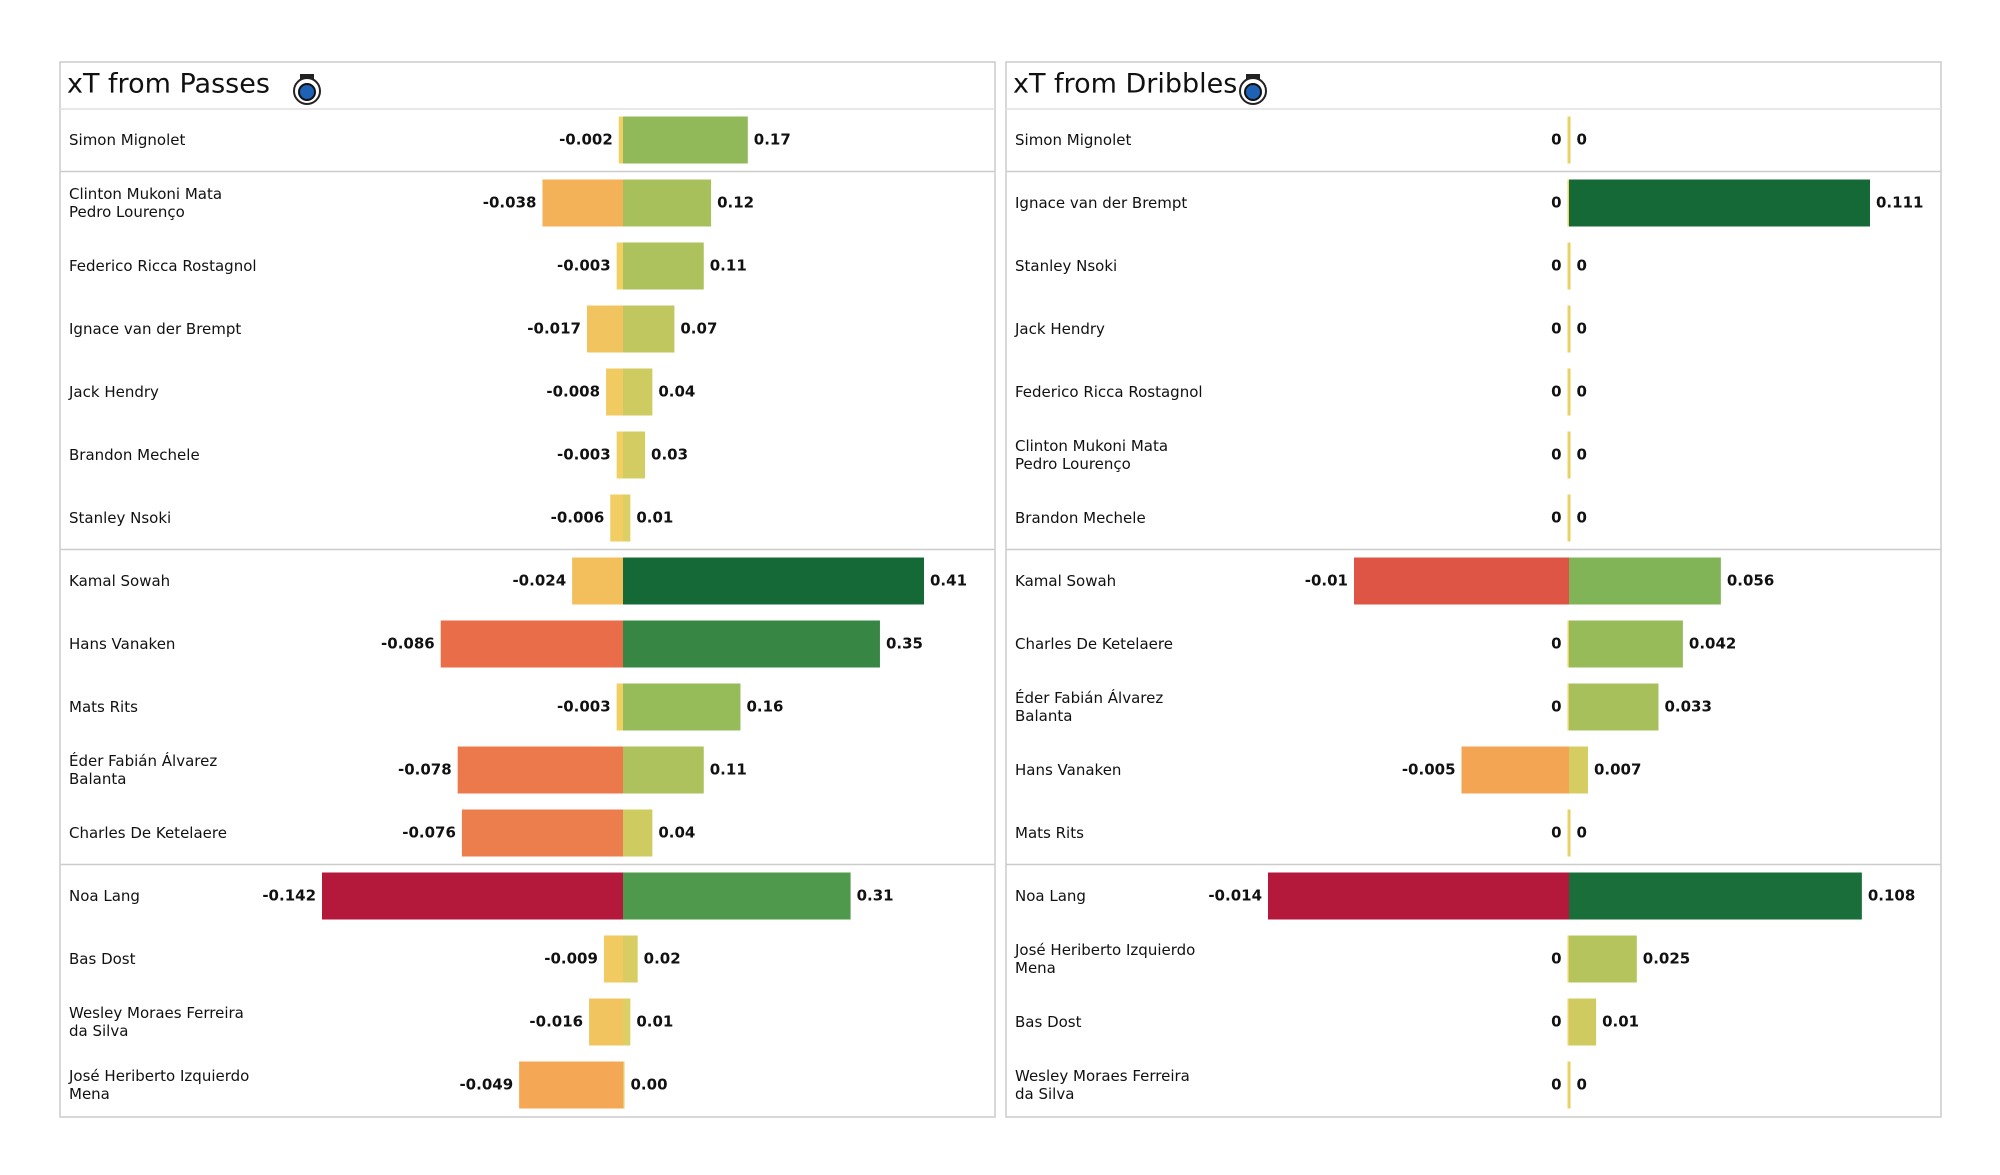 This screenshot has width=2000, height=1175. I want to click on player-name: Mats Rits, so click(103, 707).